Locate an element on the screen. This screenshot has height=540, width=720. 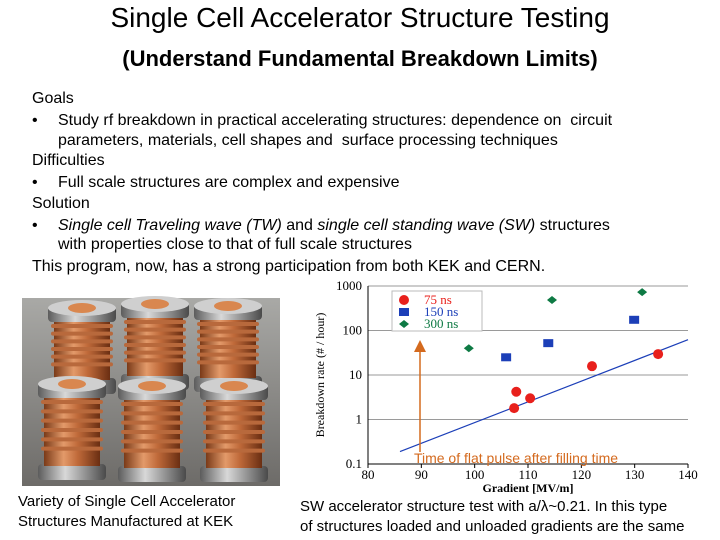
body-line: Goals is located at coordinates (53, 98).